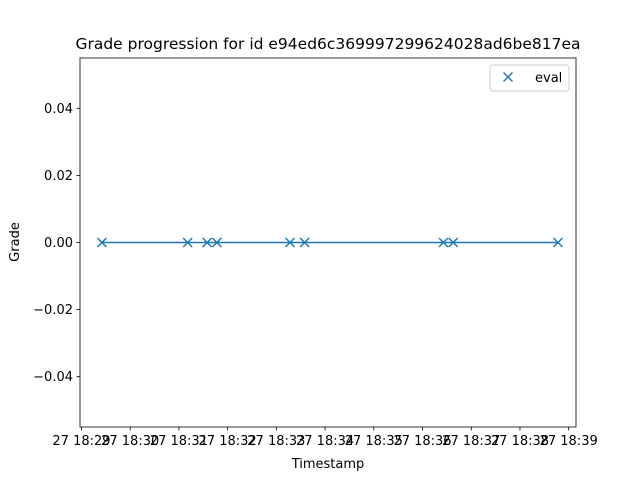 The height and width of the screenshot is (480, 640). What do you see at coordinates (15, 242) in the screenshot?
I see `y-axis-label: Grade` at bounding box center [15, 242].